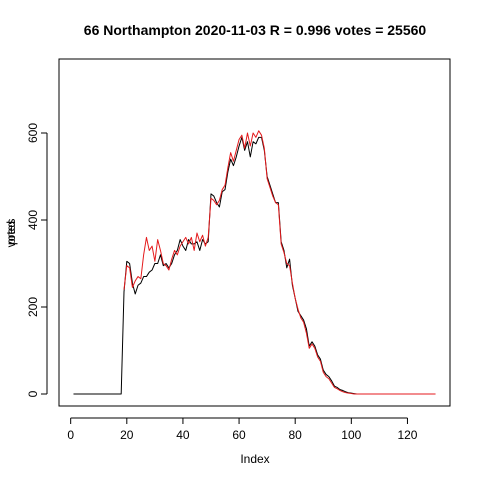 This screenshot has height=480, width=480. What do you see at coordinates (239, 435) in the screenshot?
I see `x-tick-label: 60` at bounding box center [239, 435].